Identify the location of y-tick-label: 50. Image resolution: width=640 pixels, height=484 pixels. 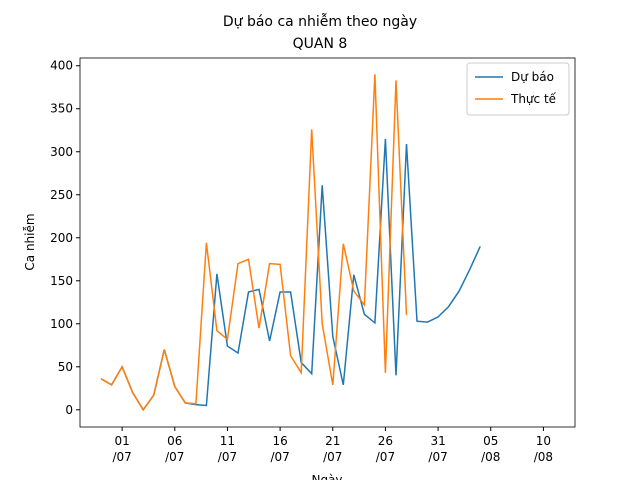
(65, 367).